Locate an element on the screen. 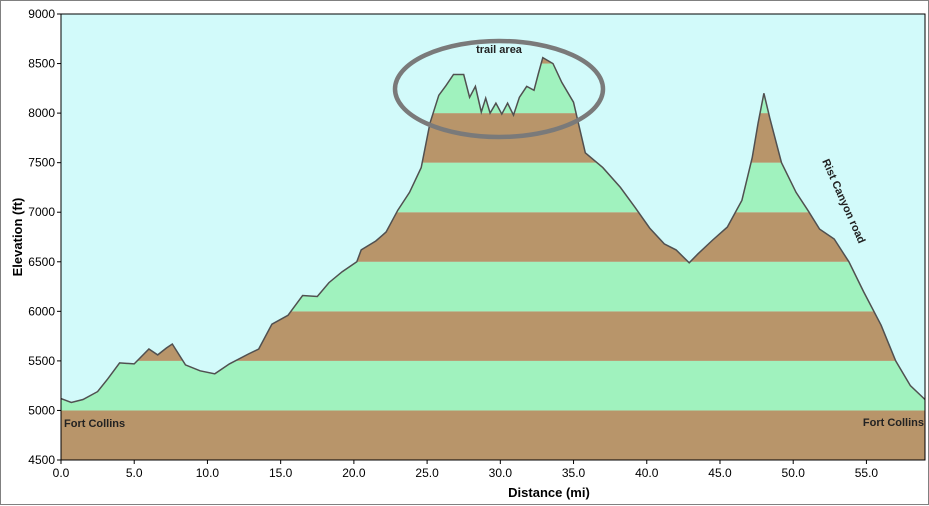 This screenshot has width=929, height=506. y-tick-label: 4500 is located at coordinates (41, 460).